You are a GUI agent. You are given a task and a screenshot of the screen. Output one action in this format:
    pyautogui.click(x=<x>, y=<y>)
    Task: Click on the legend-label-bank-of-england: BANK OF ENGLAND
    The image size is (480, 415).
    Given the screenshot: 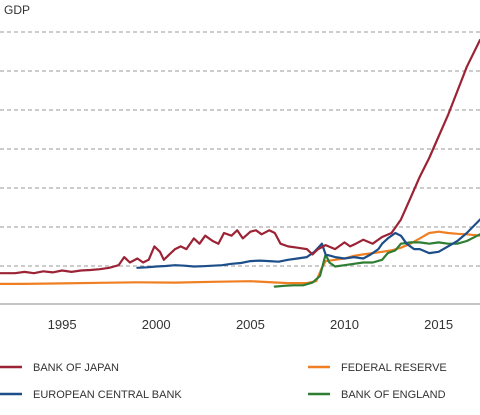 What is the action you would take?
    pyautogui.click(x=393, y=395)
    